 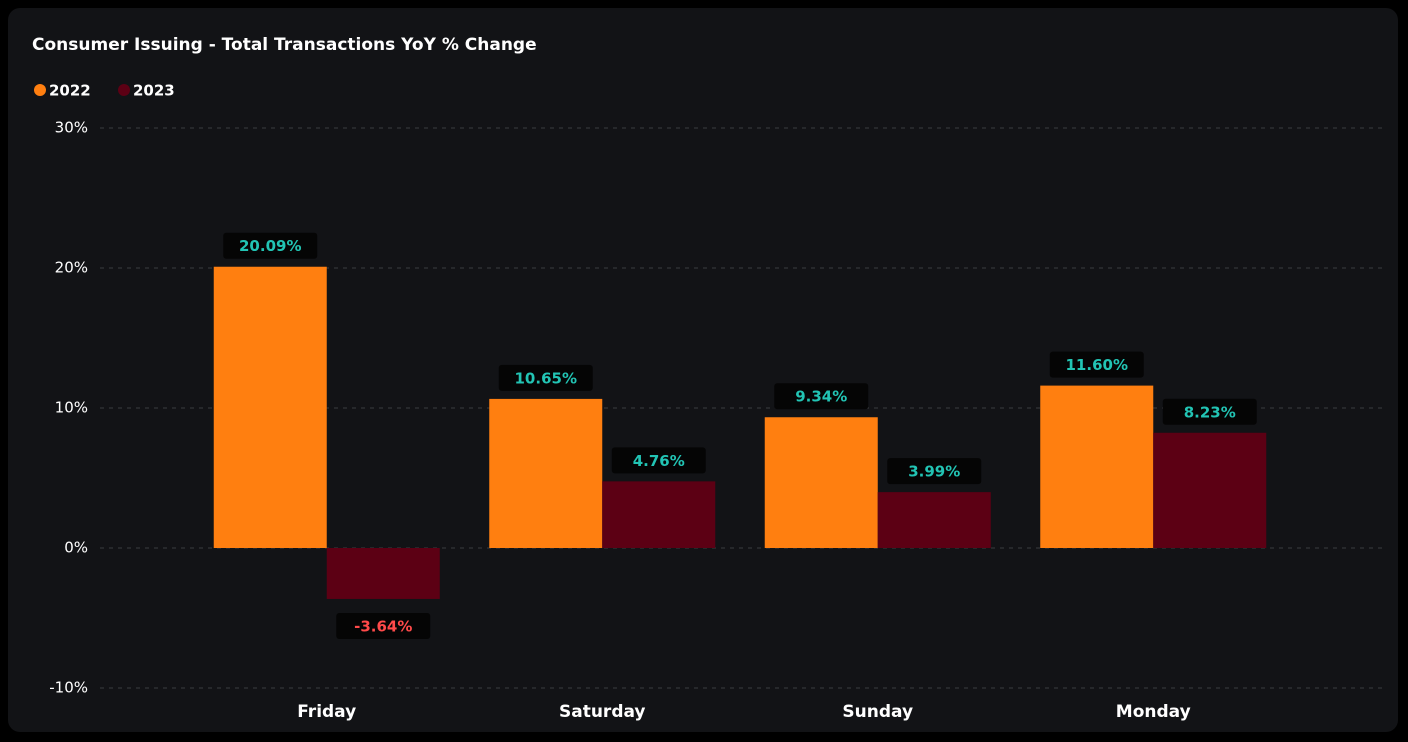 I want to click on value-label: 10.65%, so click(x=546, y=378).